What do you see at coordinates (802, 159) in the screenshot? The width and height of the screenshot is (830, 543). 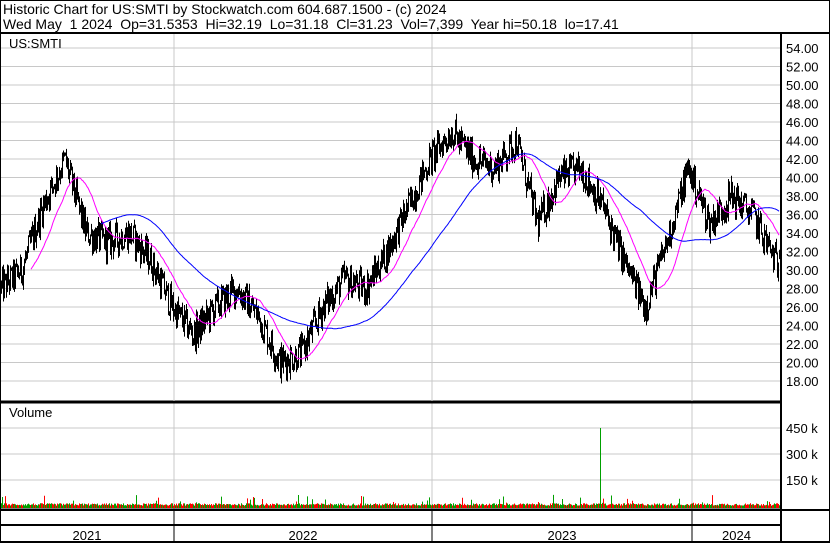 I see `price-tick-label: 42.00` at bounding box center [802, 159].